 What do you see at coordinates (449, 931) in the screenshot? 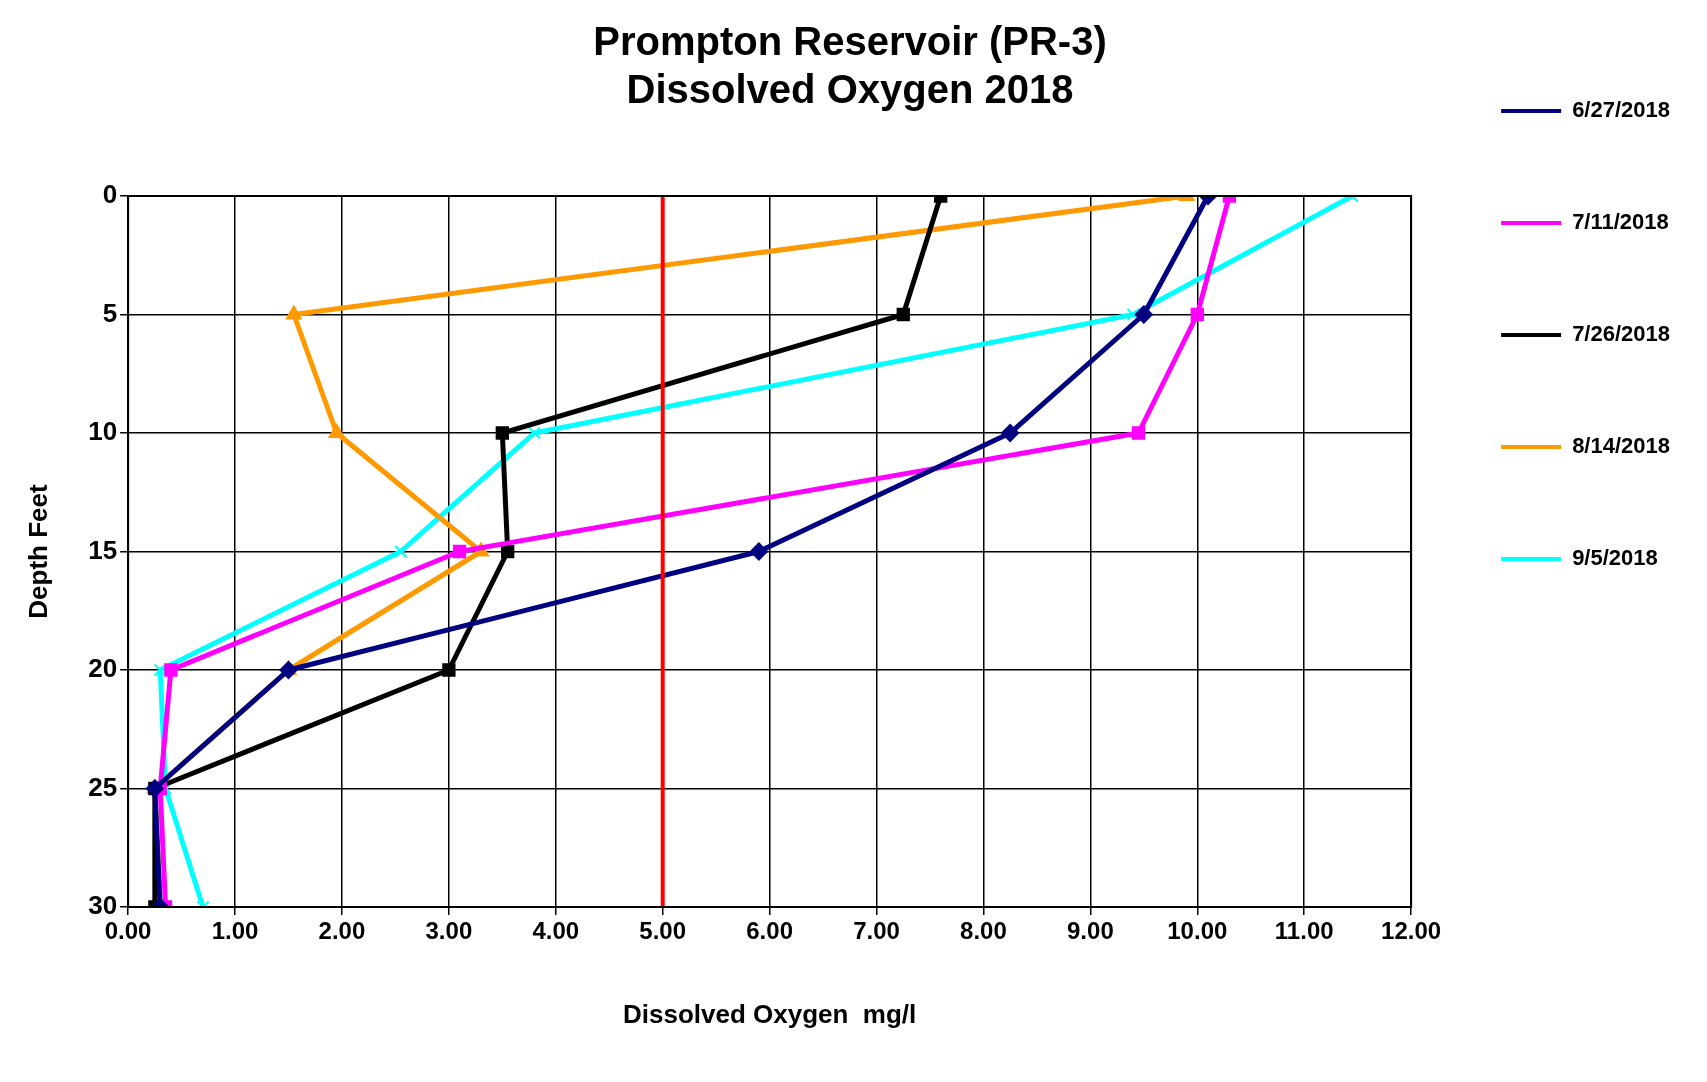
I see `x-tick-label: 3.00` at bounding box center [449, 931].